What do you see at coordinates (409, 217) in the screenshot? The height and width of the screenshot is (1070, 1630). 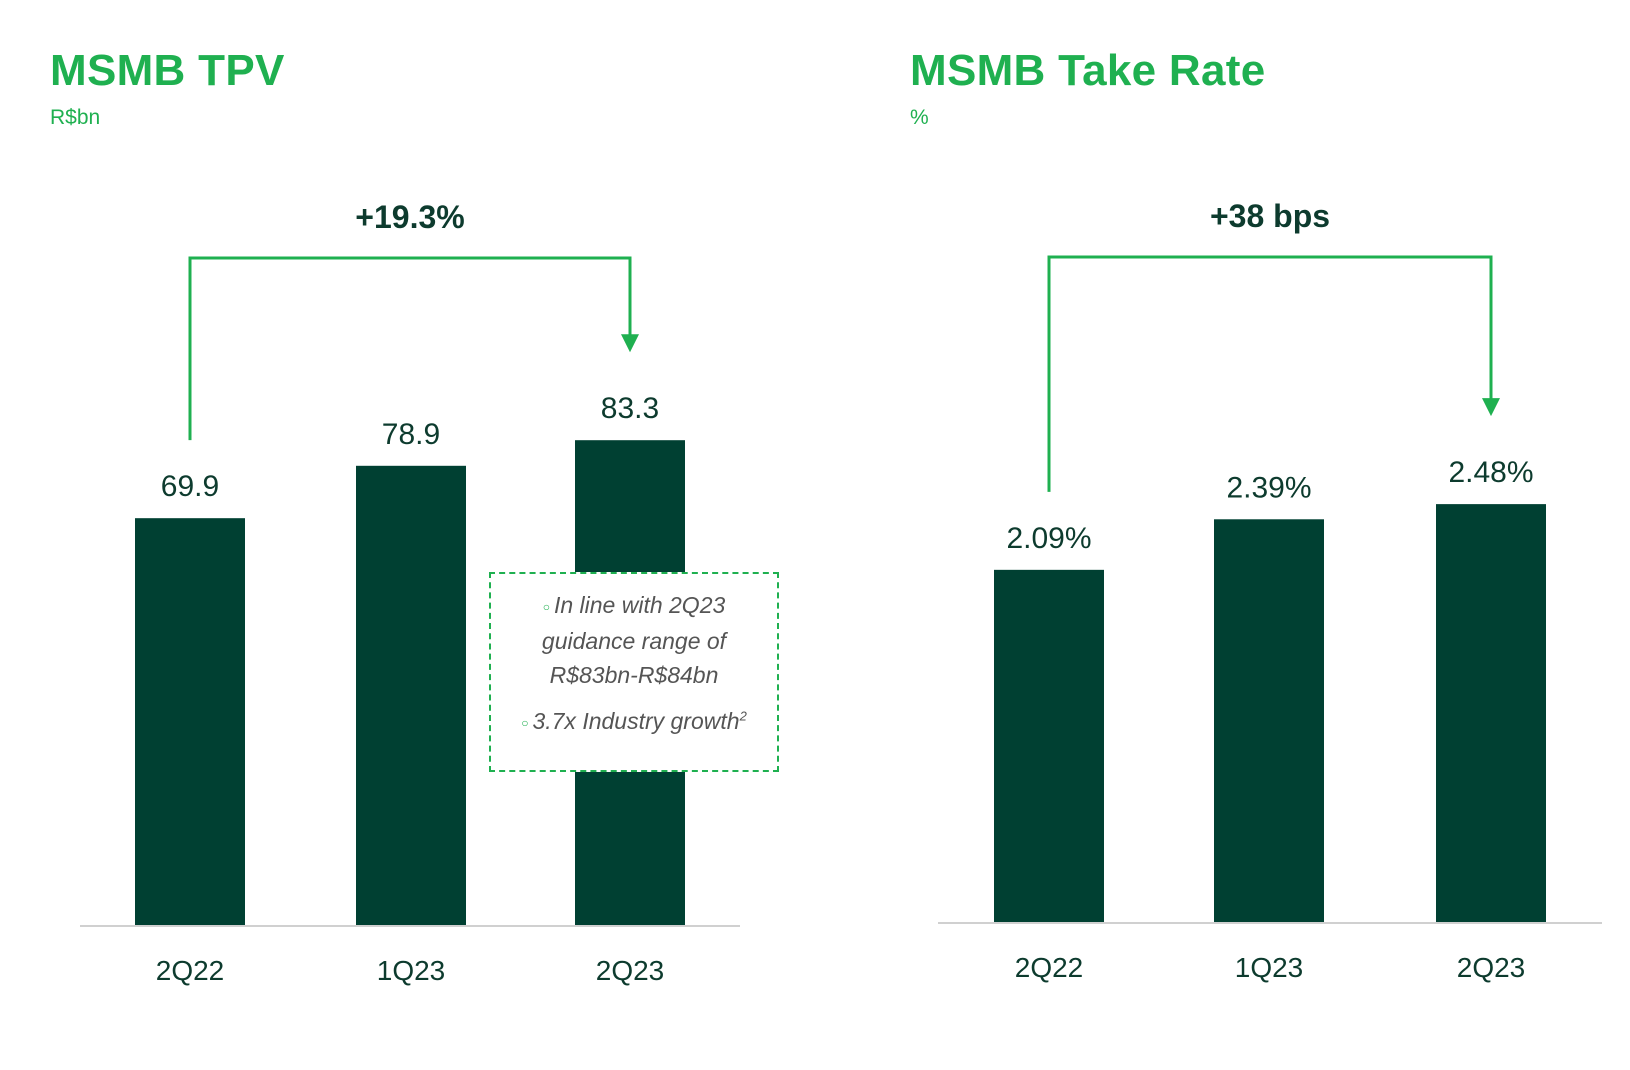 I see `tpv-change-label: +19.3%` at bounding box center [409, 217].